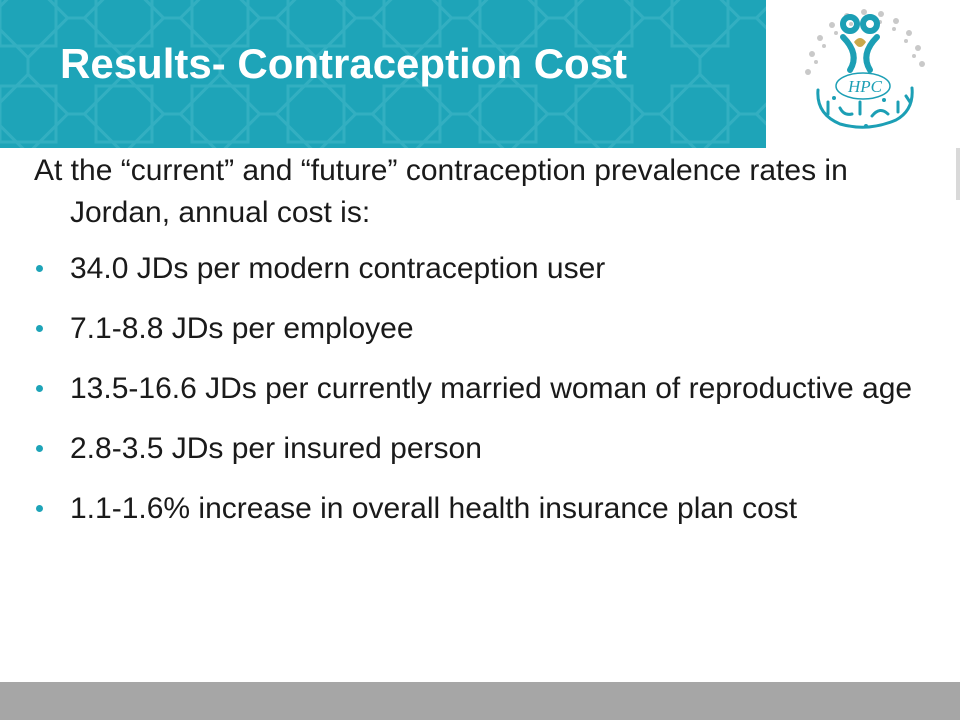 This screenshot has height=720, width=960. What do you see at coordinates (958, 174) in the screenshot?
I see `right-edge-accent` at bounding box center [958, 174].